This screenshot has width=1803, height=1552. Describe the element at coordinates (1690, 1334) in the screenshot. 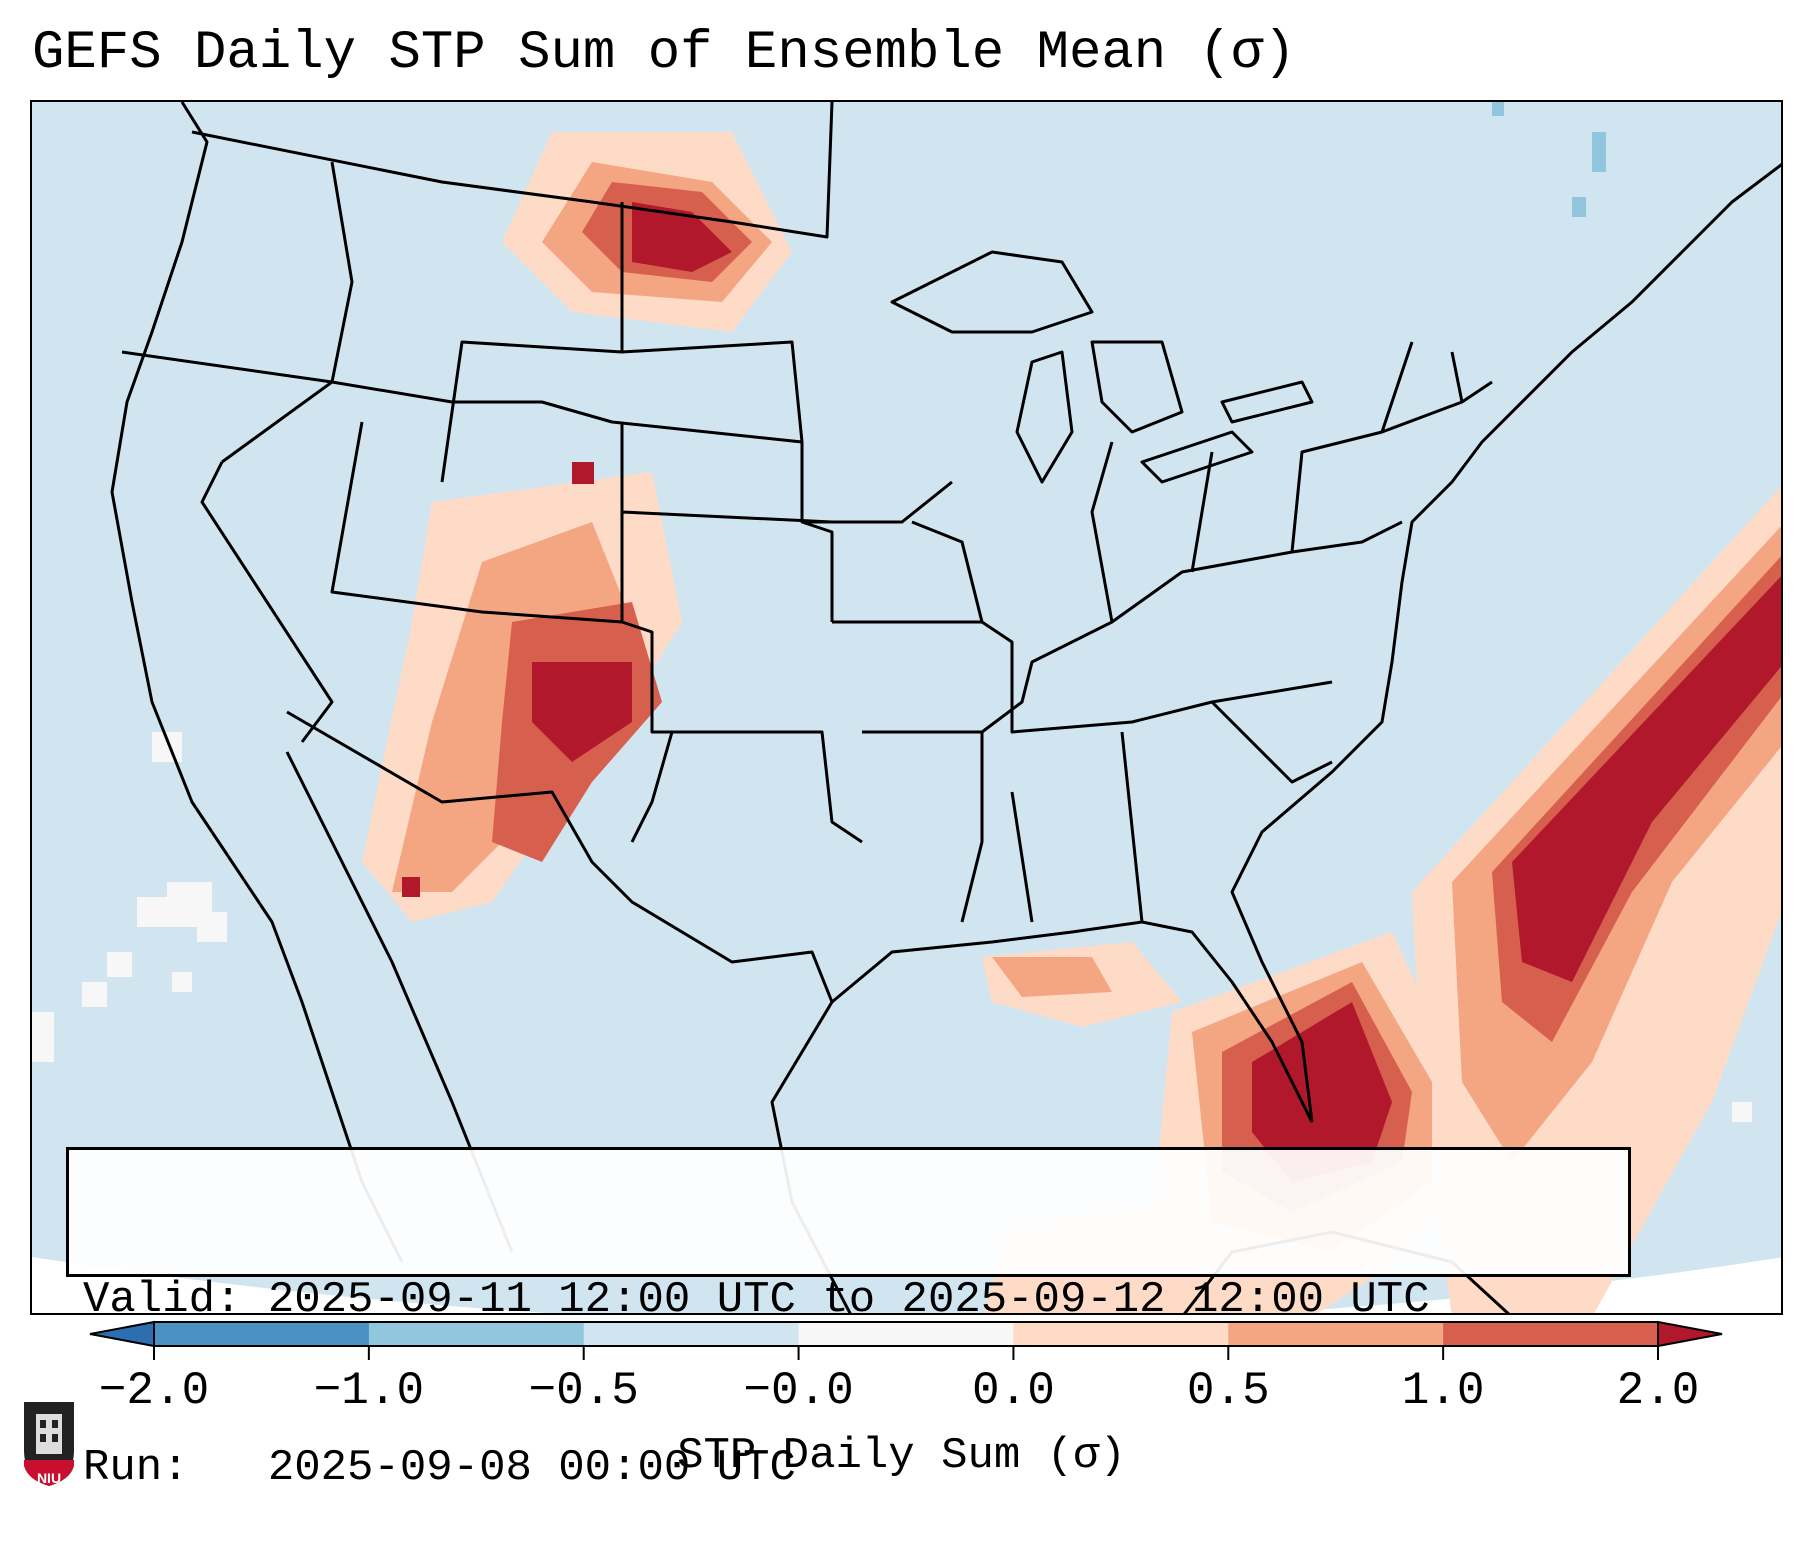

I see `colorbar-extend-high` at that location.